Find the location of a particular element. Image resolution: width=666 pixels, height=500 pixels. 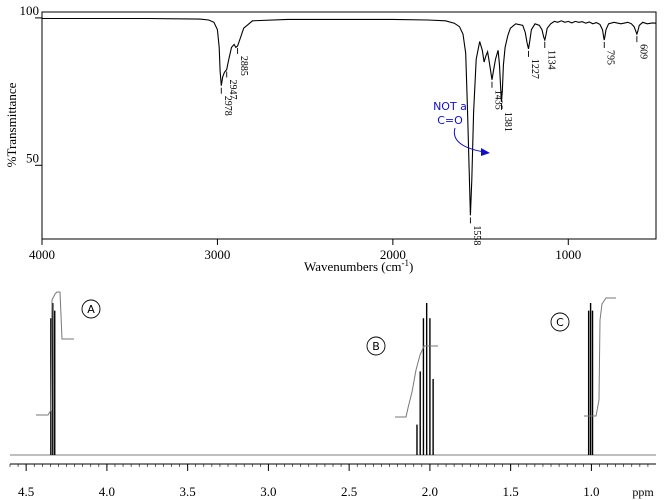

nmr-x-tick-label: 3.5 is located at coordinates (188, 491).